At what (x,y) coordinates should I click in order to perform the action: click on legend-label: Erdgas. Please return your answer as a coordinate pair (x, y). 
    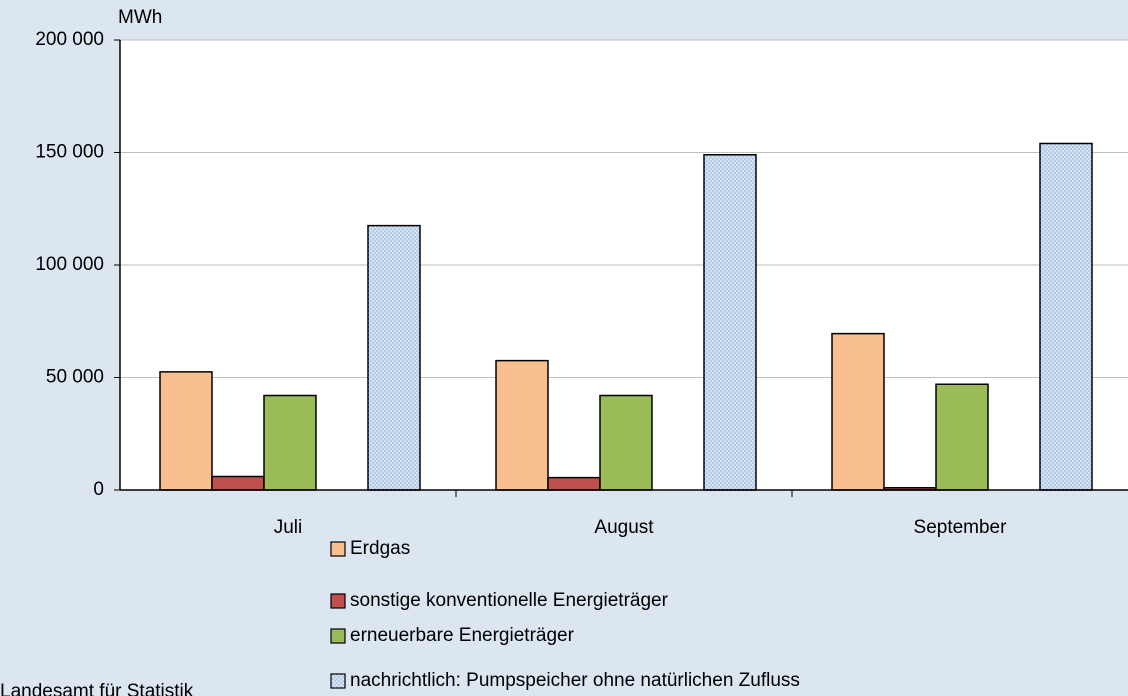
    Looking at the image, I should click on (380, 548).